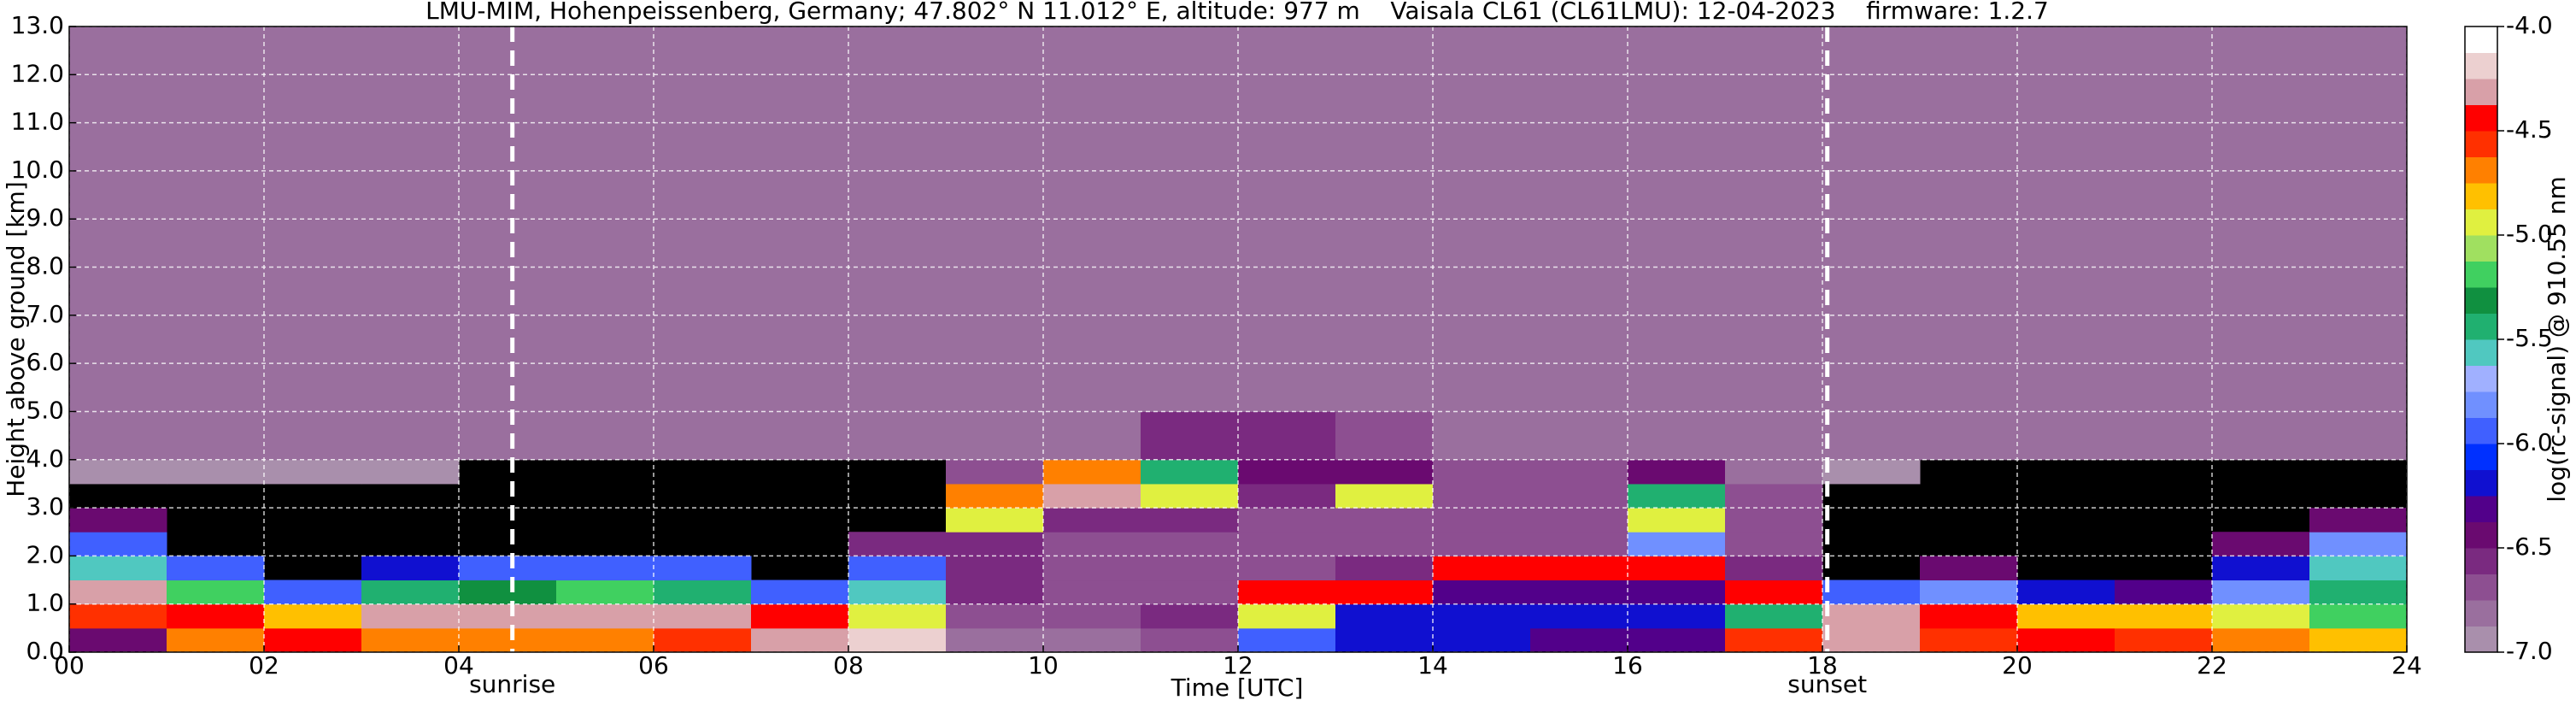  What do you see at coordinates (45, 410) in the screenshot?
I see `y-tick-label: 5.0` at bounding box center [45, 410].